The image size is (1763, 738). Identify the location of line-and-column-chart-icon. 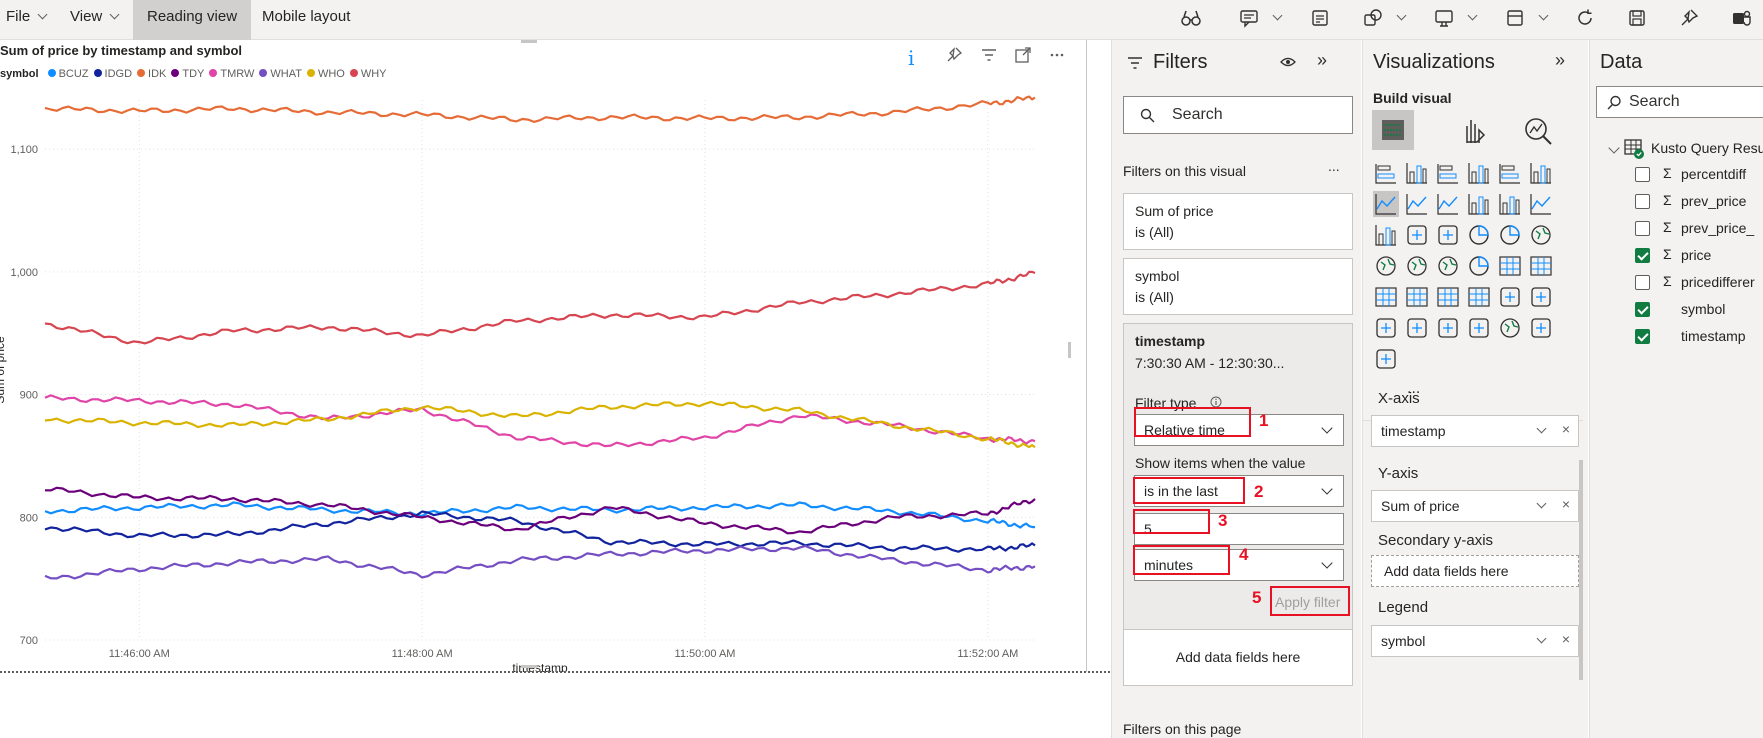
(1479, 204).